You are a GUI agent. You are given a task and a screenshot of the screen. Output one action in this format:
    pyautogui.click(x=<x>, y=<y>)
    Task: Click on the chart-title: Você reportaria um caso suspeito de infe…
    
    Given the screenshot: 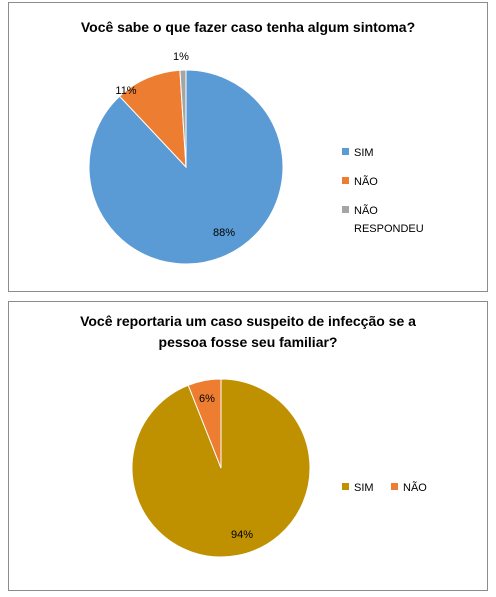 What is the action you would take?
    pyautogui.click(x=248, y=331)
    